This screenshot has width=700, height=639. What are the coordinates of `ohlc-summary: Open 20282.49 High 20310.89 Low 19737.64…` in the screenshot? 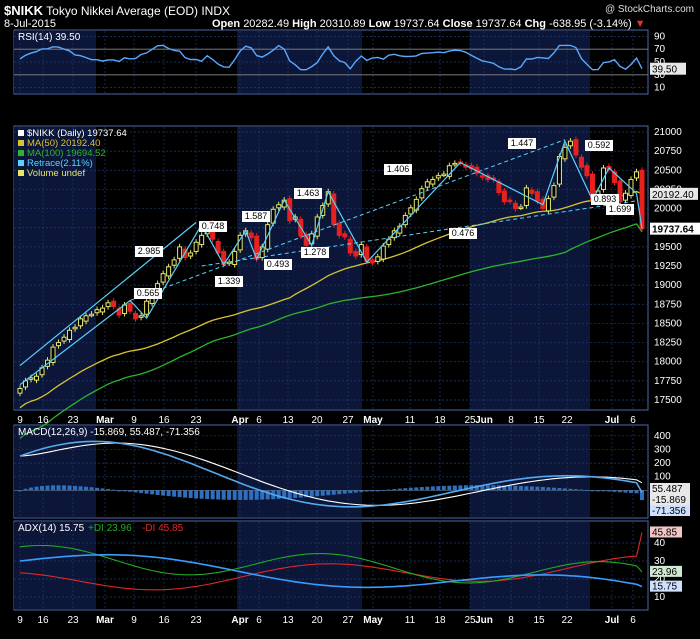 It's located at (429, 24).